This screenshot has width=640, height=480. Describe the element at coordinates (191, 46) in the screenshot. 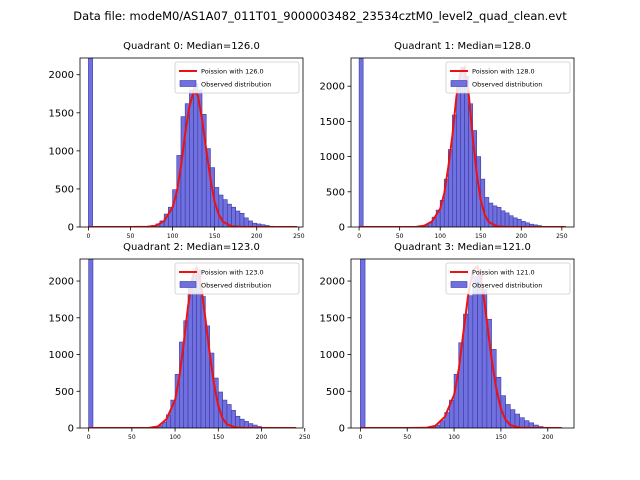

I see `subplot-title: Quadrant 0: Median=126.0` at that location.